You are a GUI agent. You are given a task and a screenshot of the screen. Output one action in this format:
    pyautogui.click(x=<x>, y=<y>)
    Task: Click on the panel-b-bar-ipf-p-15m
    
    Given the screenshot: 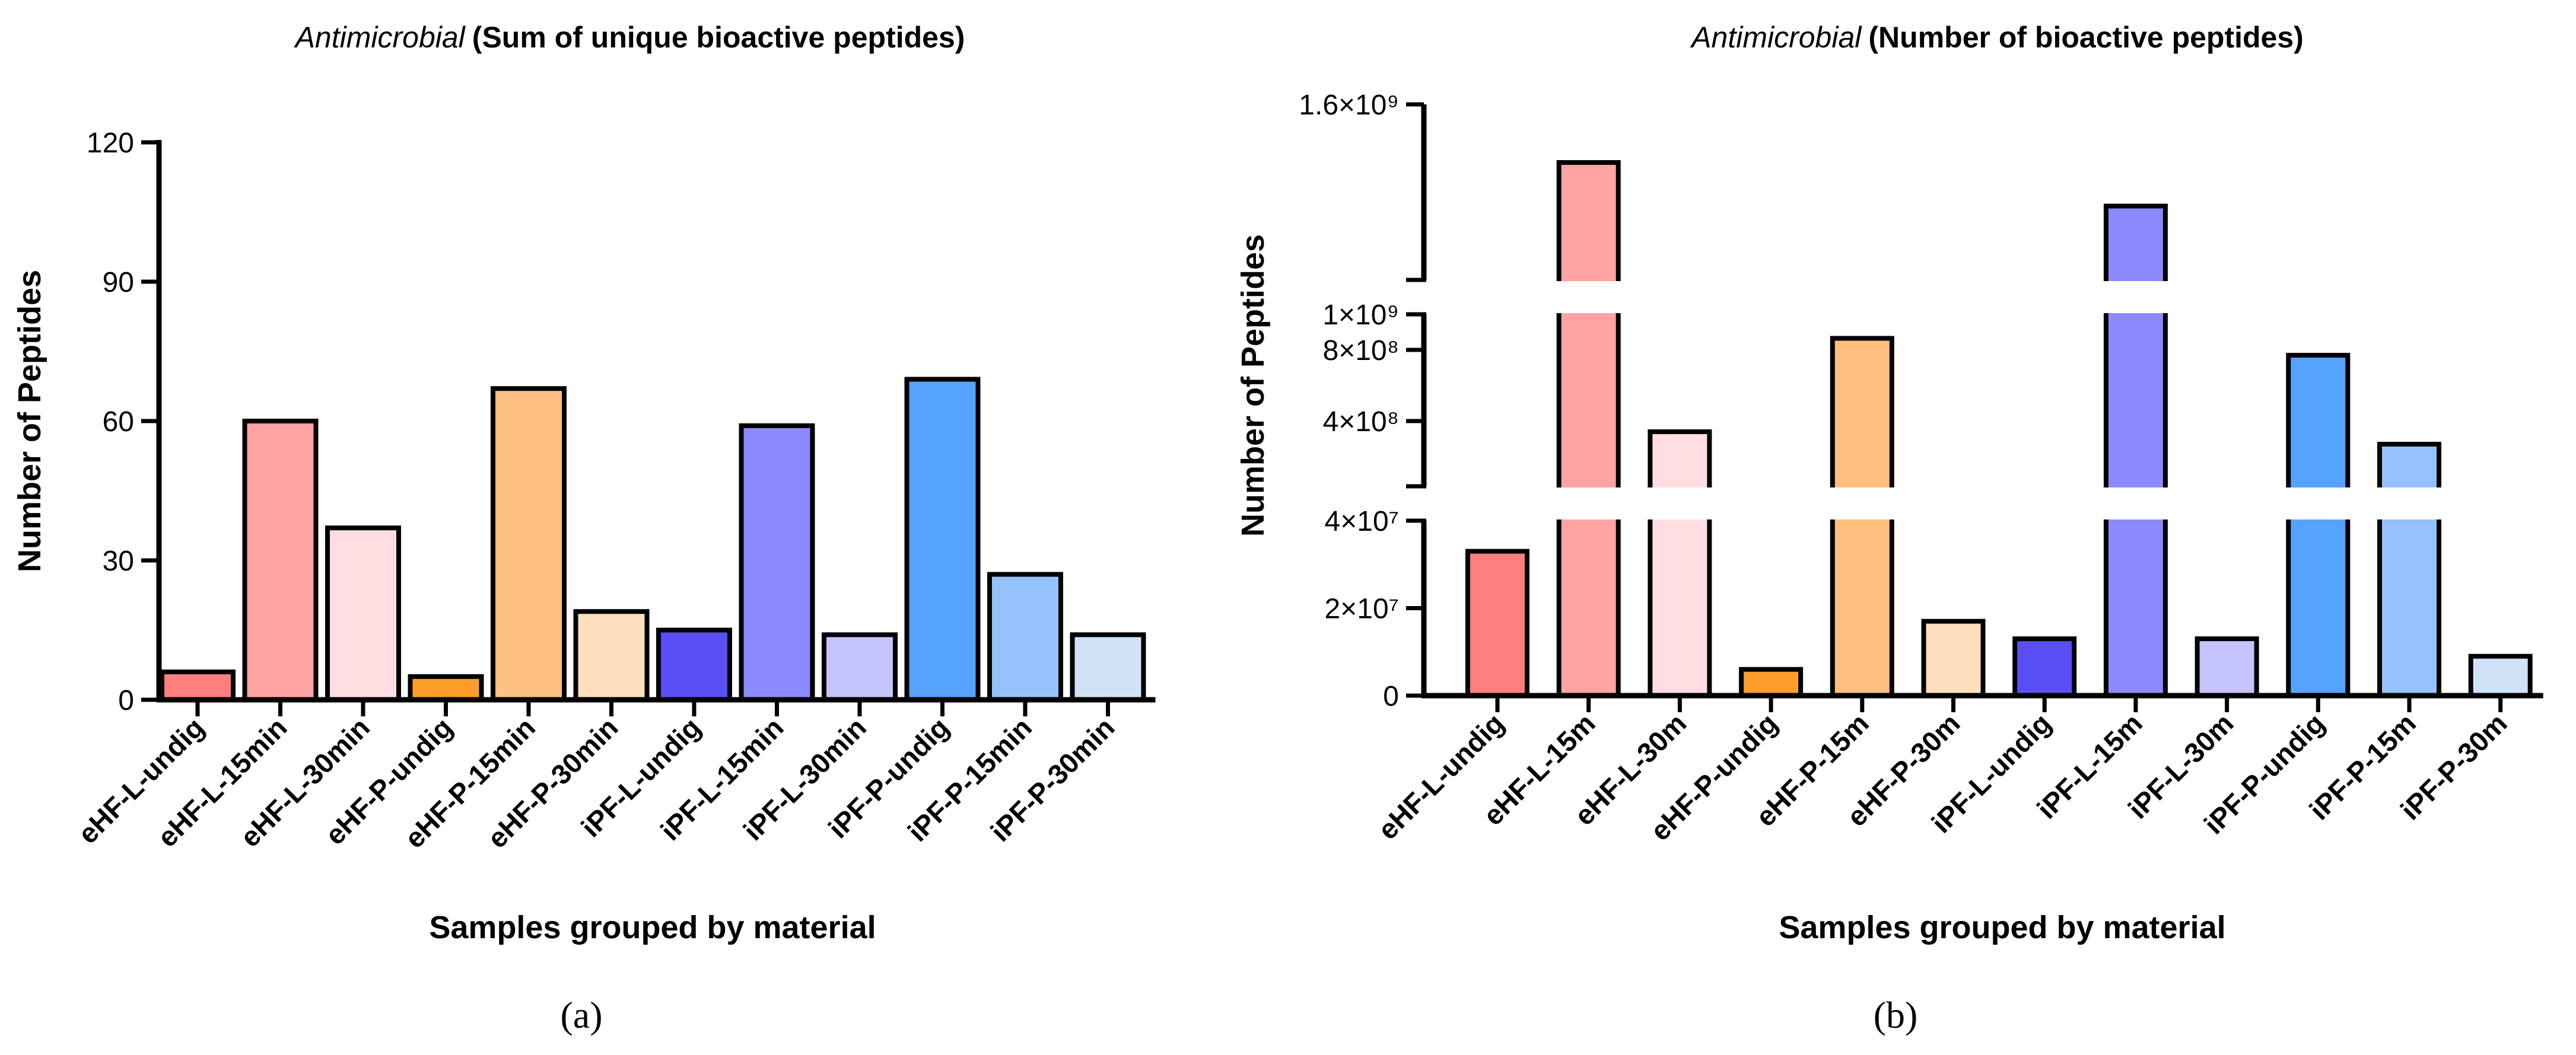 What is the action you would take?
    pyautogui.click(x=2409, y=570)
    